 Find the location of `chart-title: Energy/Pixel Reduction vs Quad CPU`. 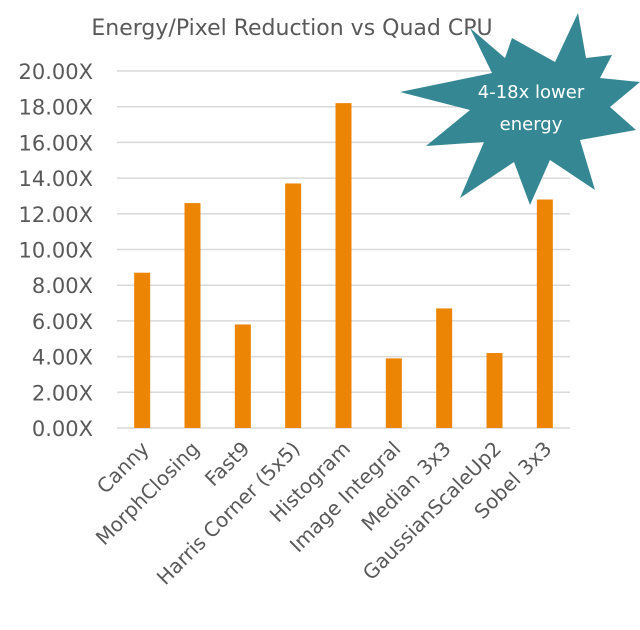

chart-title: Energy/Pixel Reduction vs Quad CPU is located at coordinates (291, 28).